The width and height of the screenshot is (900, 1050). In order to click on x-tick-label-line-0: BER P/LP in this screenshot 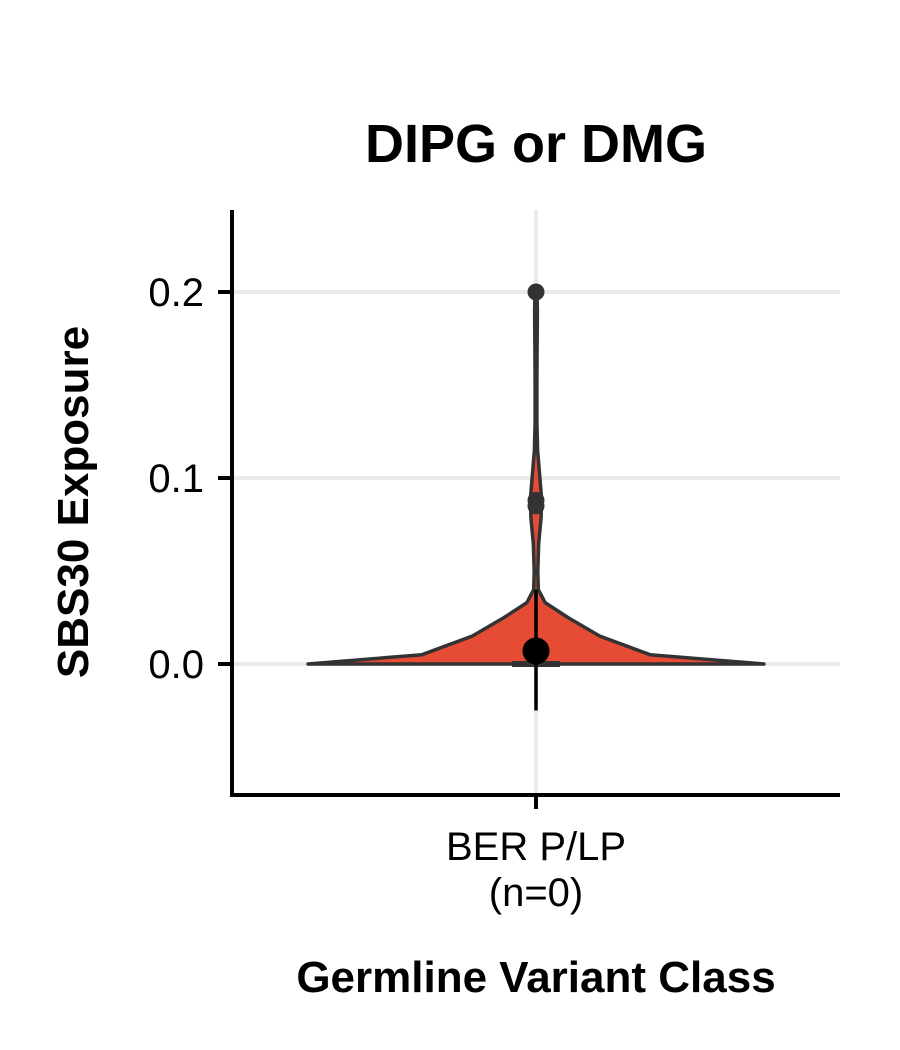, I will do `click(536, 847)`.